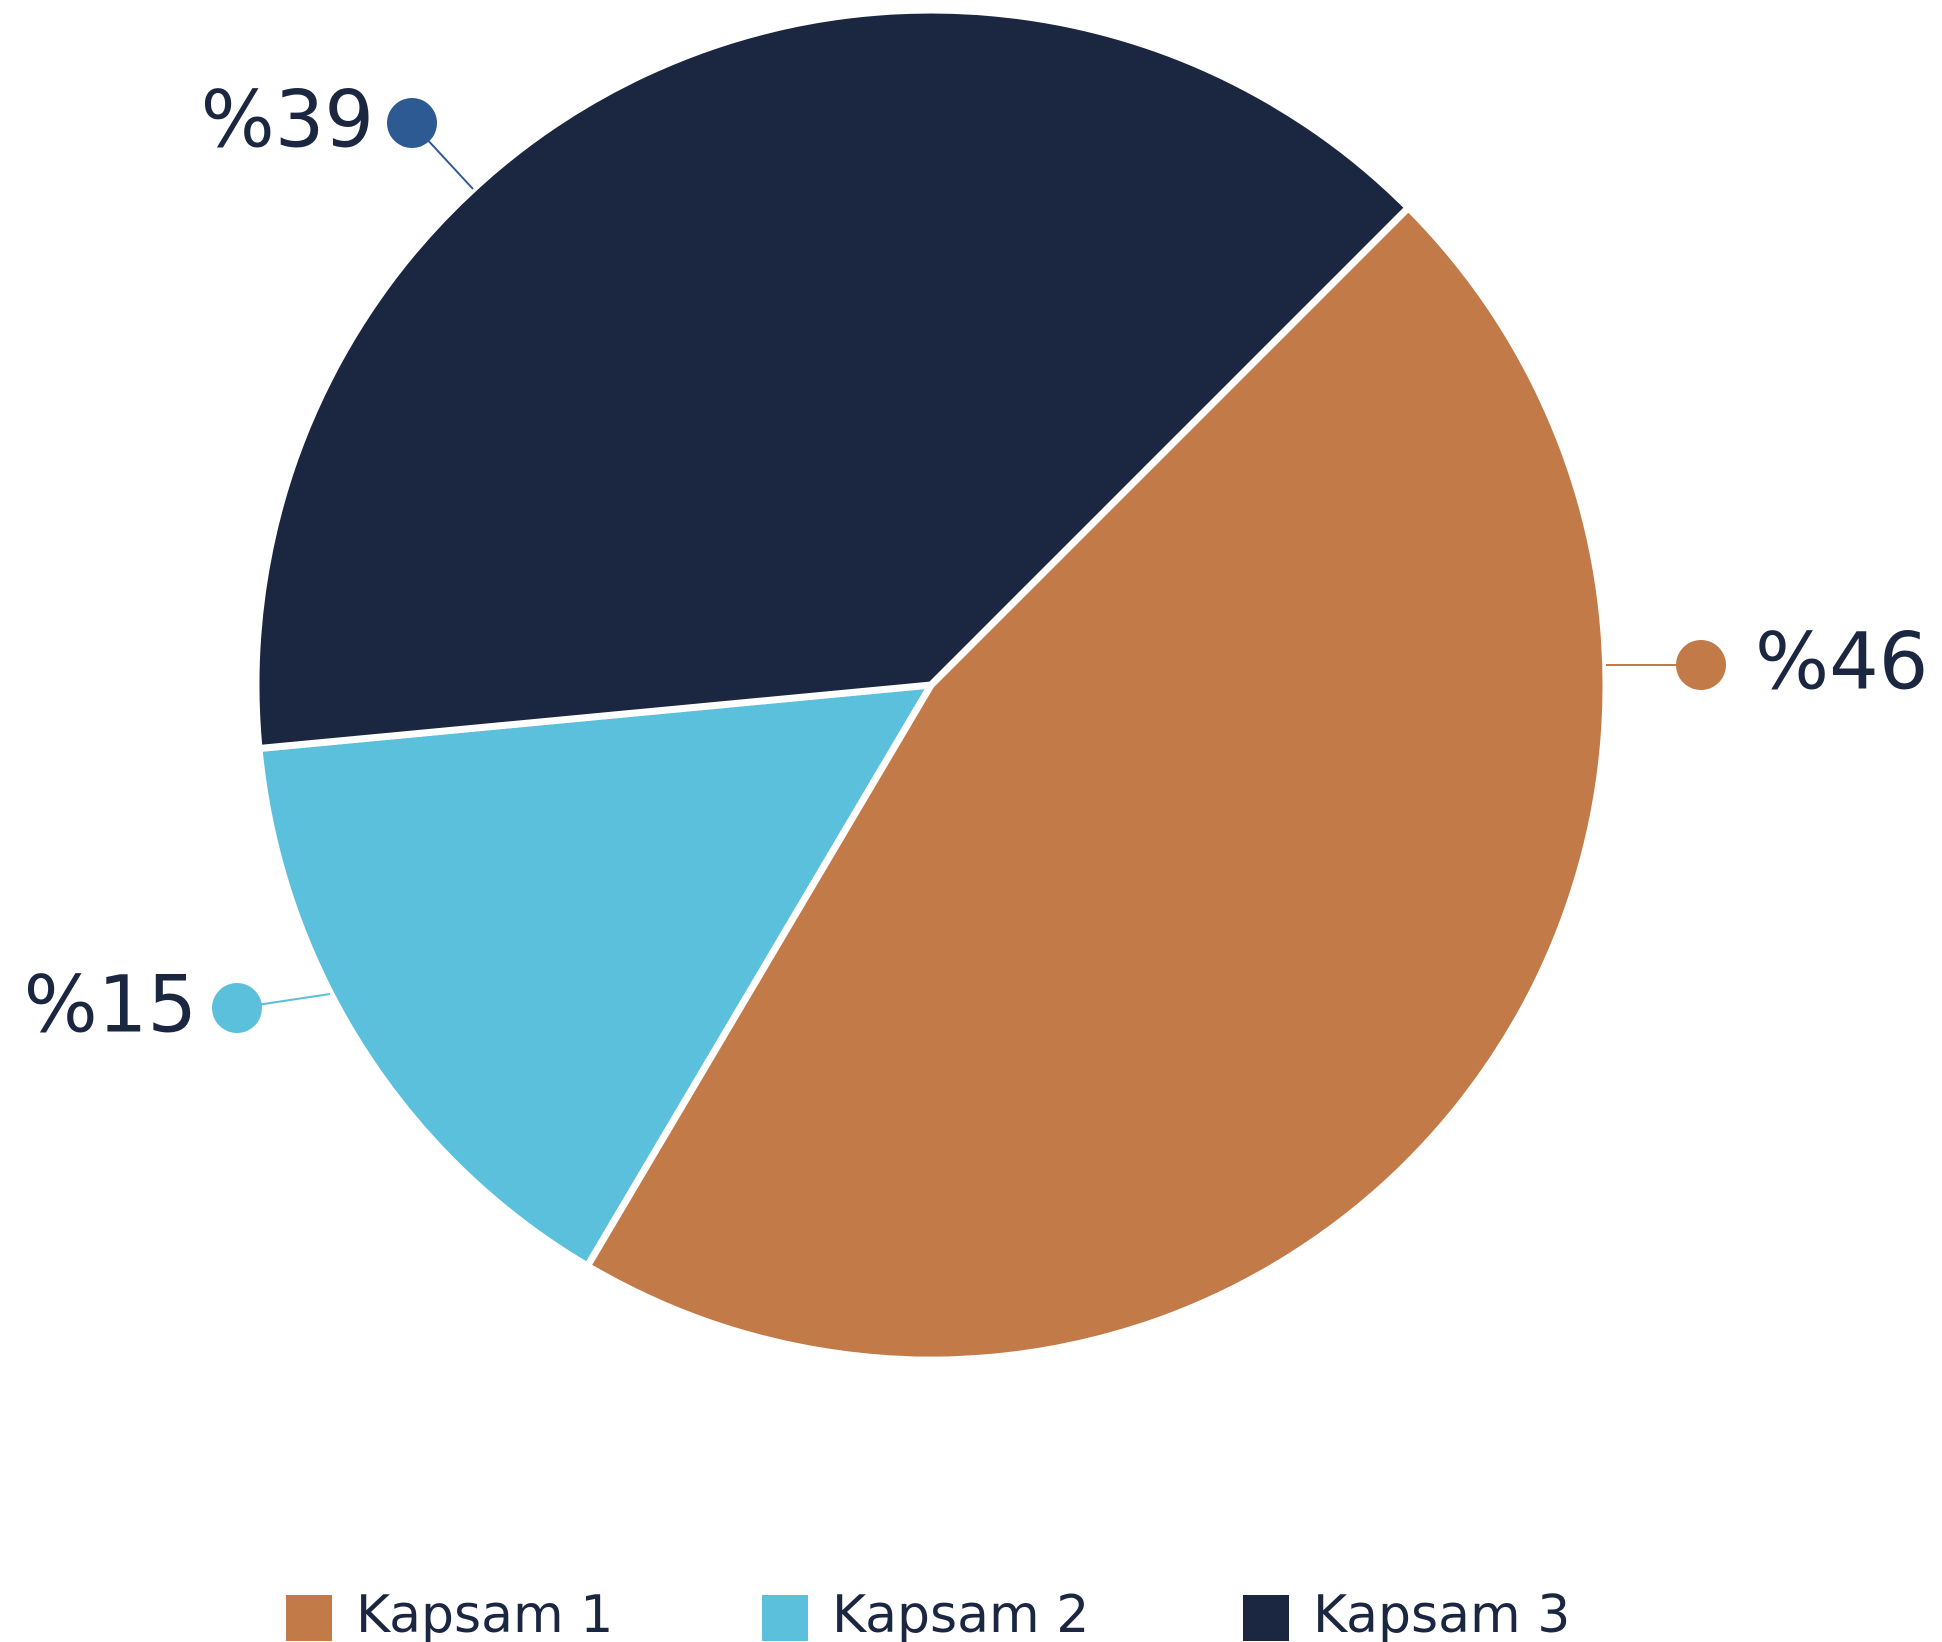  Describe the element at coordinates (1841, 662) in the screenshot. I see `data-label: %46` at that location.